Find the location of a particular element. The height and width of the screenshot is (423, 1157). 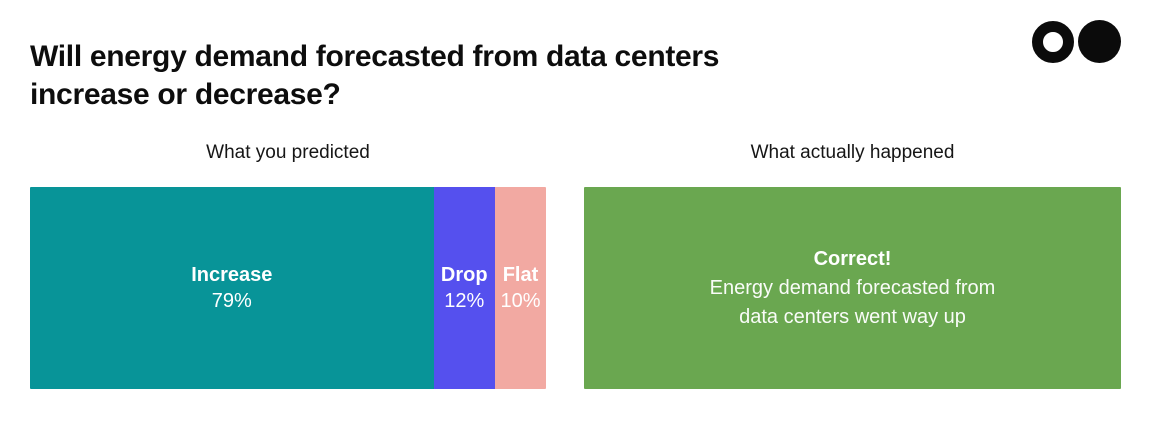

segment-value: 12% is located at coordinates (464, 301).